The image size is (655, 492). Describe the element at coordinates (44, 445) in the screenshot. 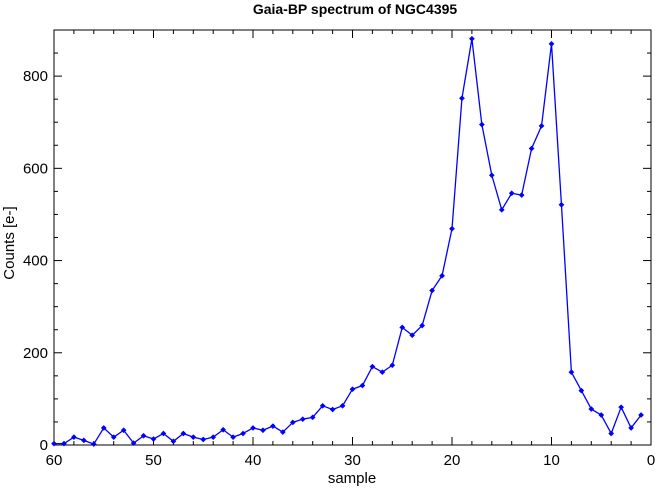

I see `y-tick-label: 0` at that location.